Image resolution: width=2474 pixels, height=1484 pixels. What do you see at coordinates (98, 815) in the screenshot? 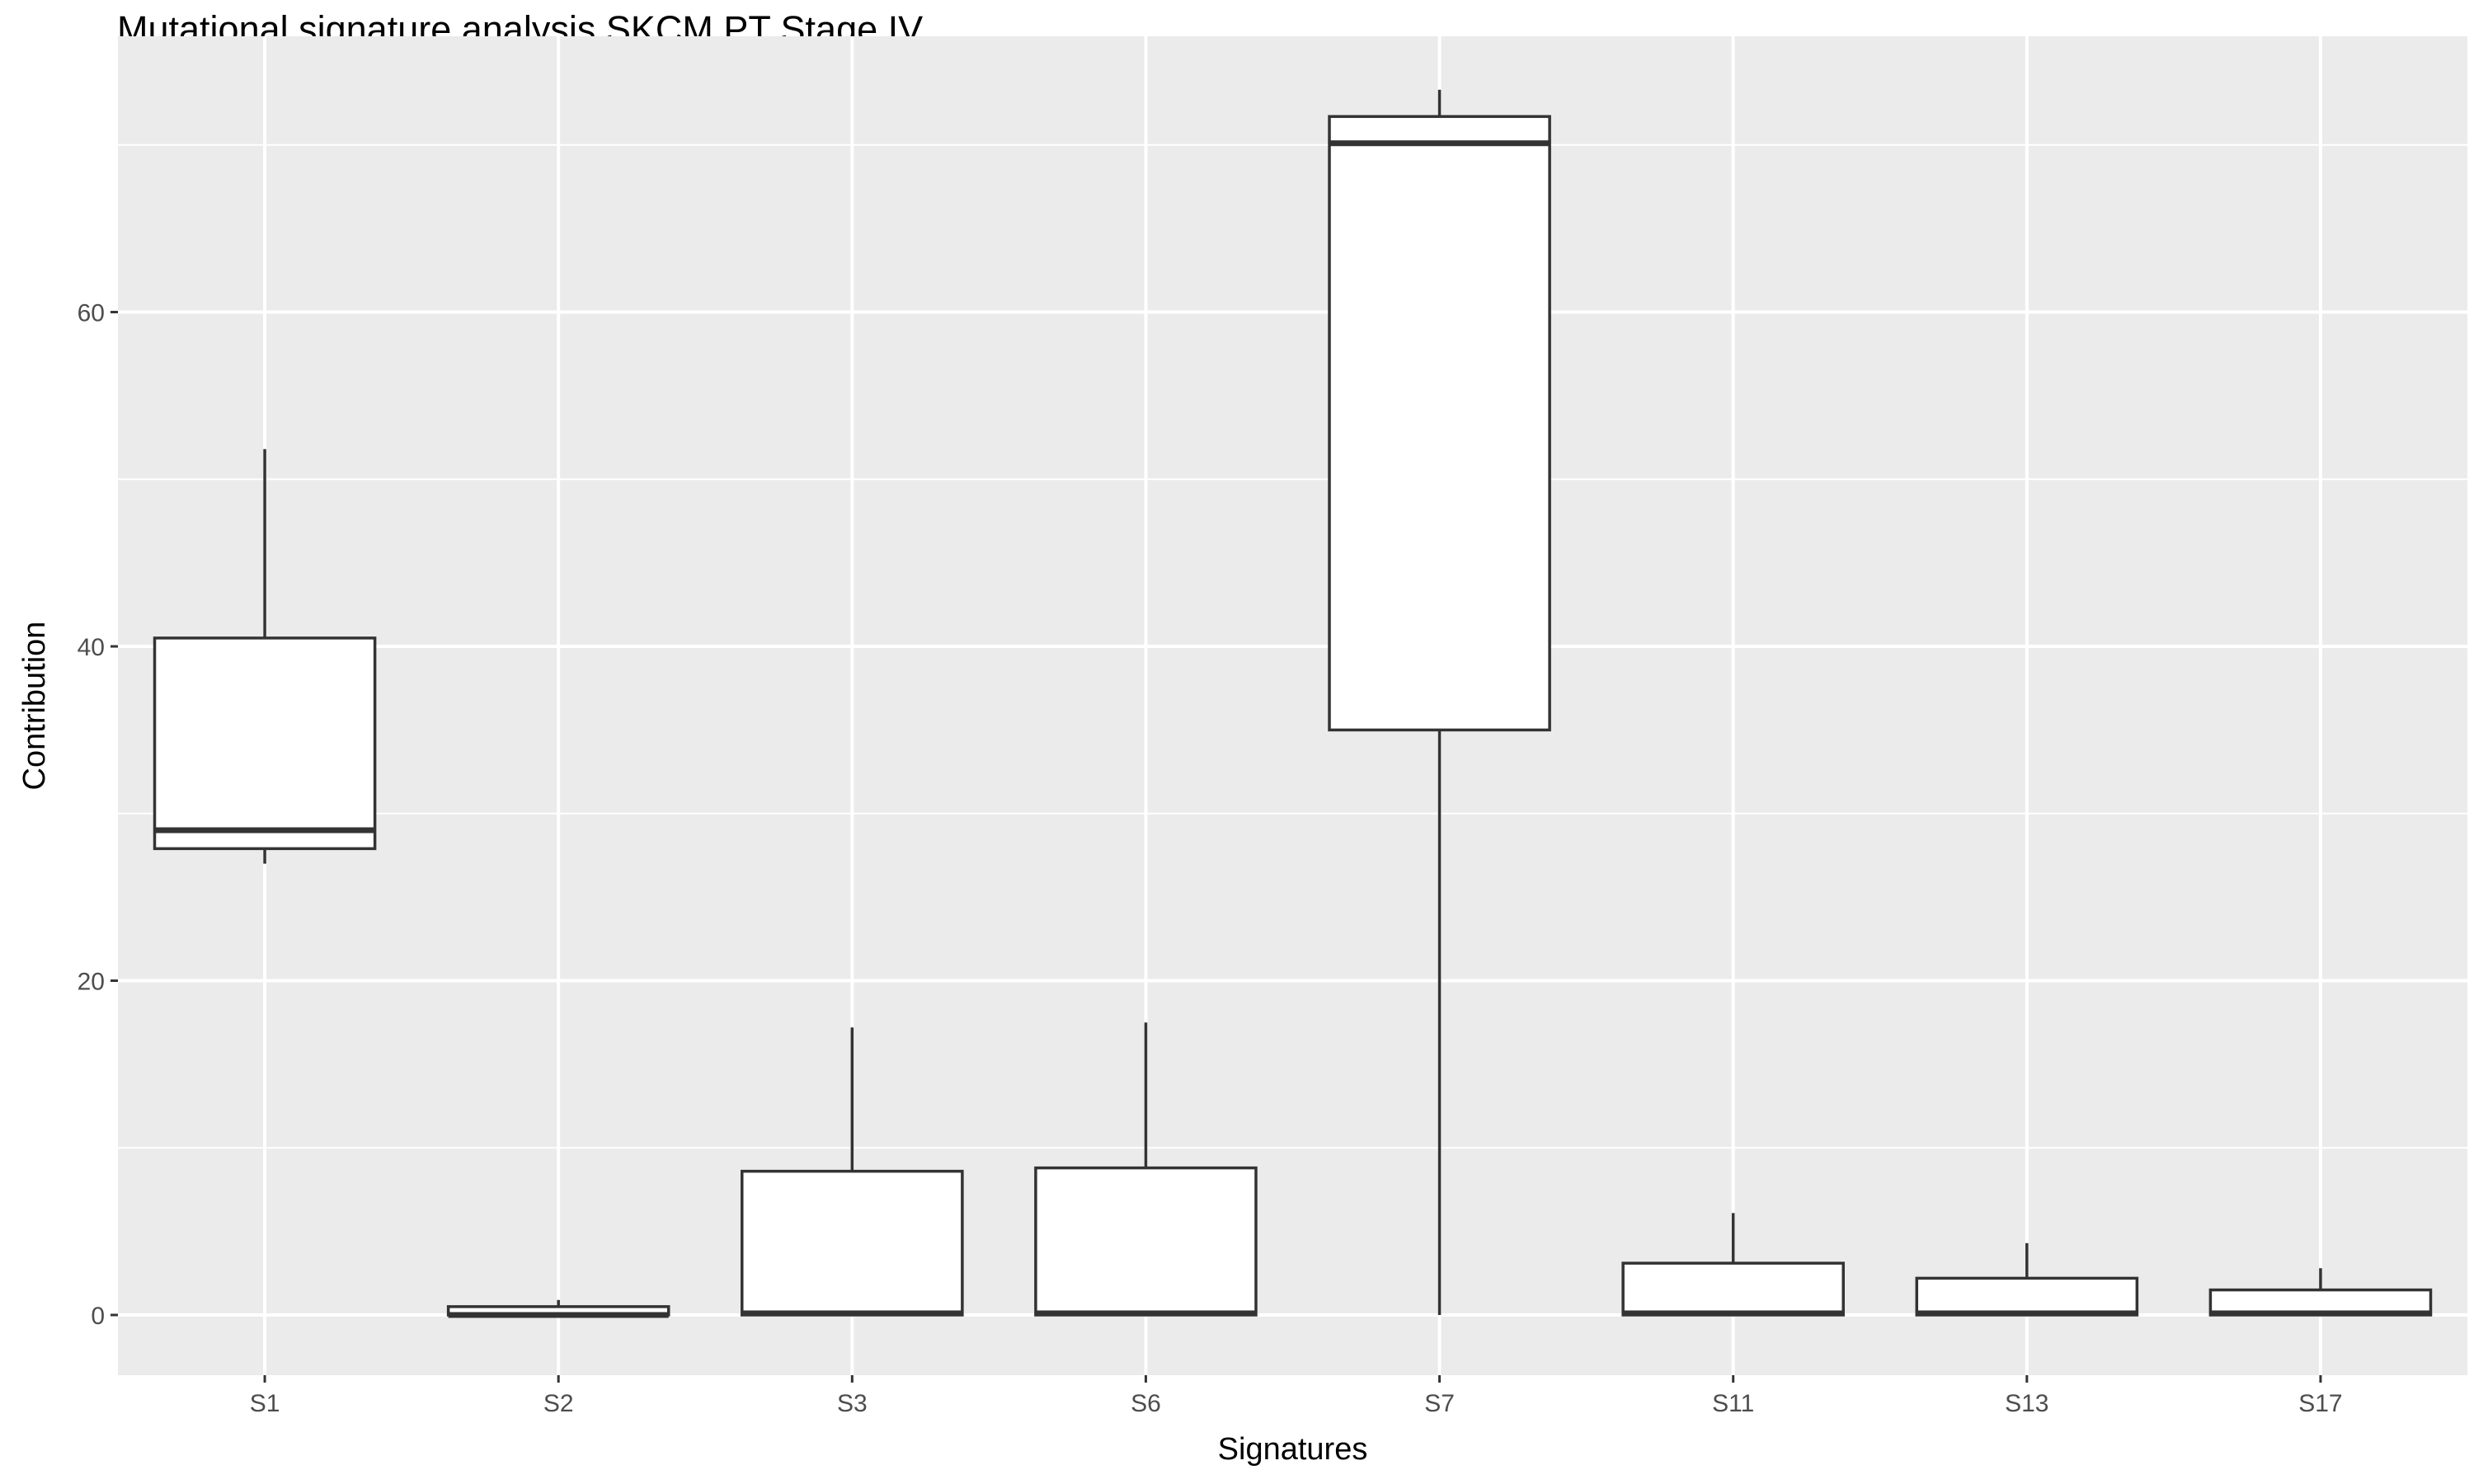
I see `y-axis: 0 20 40 60` at bounding box center [98, 815].